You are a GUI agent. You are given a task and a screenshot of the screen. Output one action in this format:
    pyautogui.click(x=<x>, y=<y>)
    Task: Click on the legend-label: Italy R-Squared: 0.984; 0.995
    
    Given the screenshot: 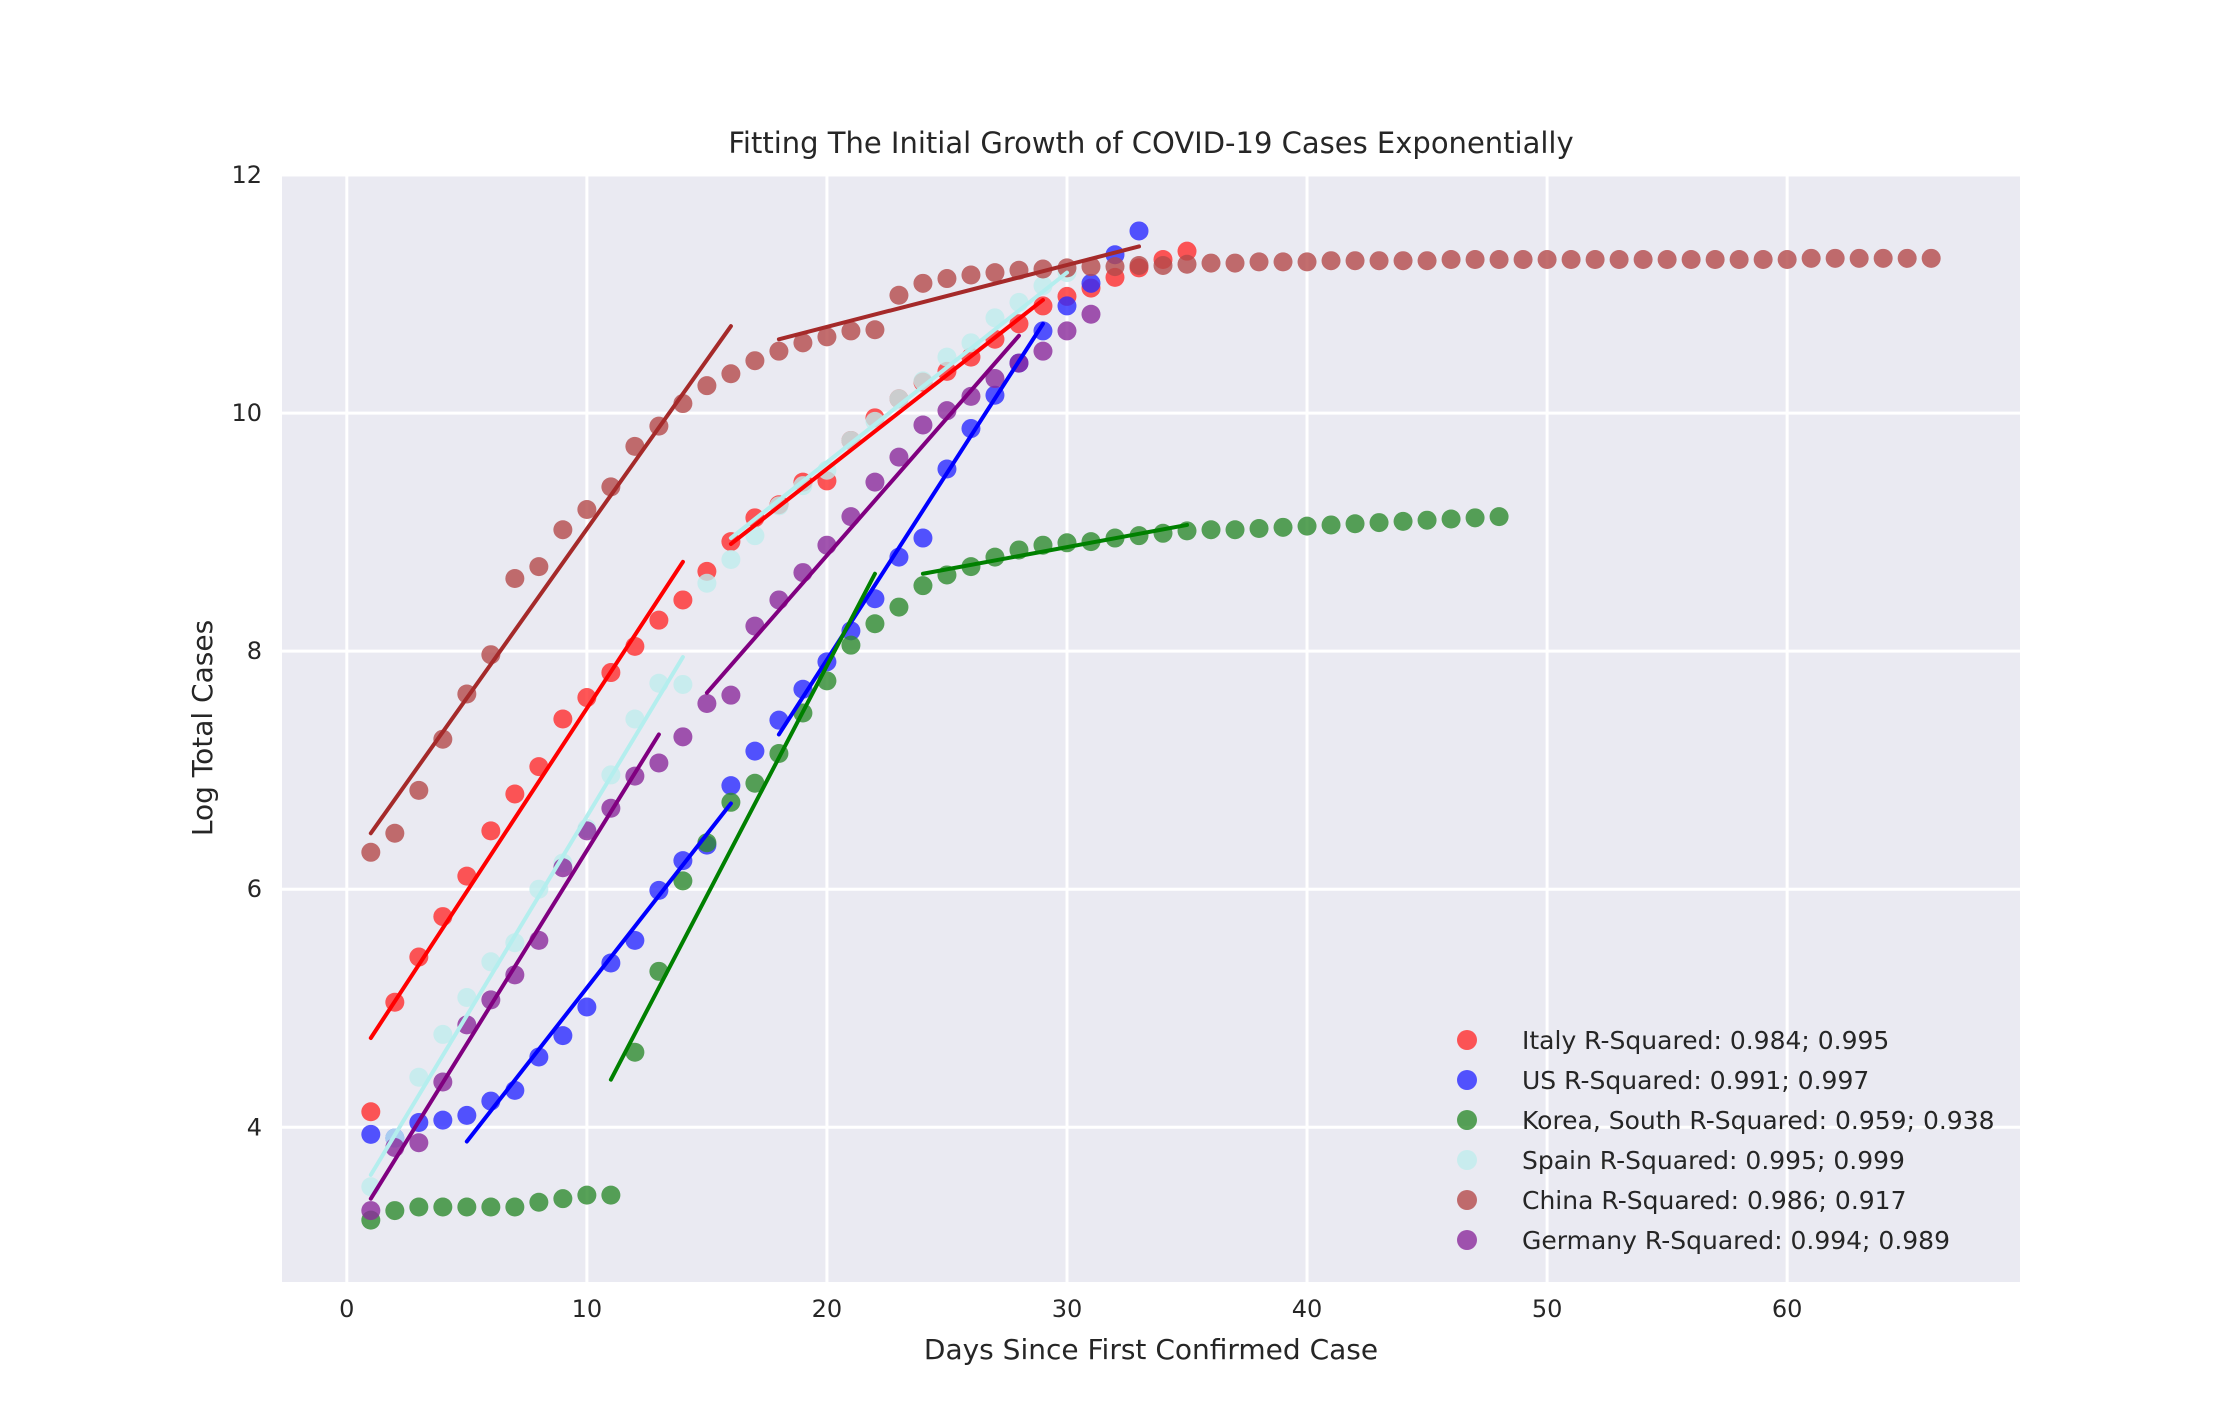 What is the action you would take?
    pyautogui.click(x=1705, y=1040)
    